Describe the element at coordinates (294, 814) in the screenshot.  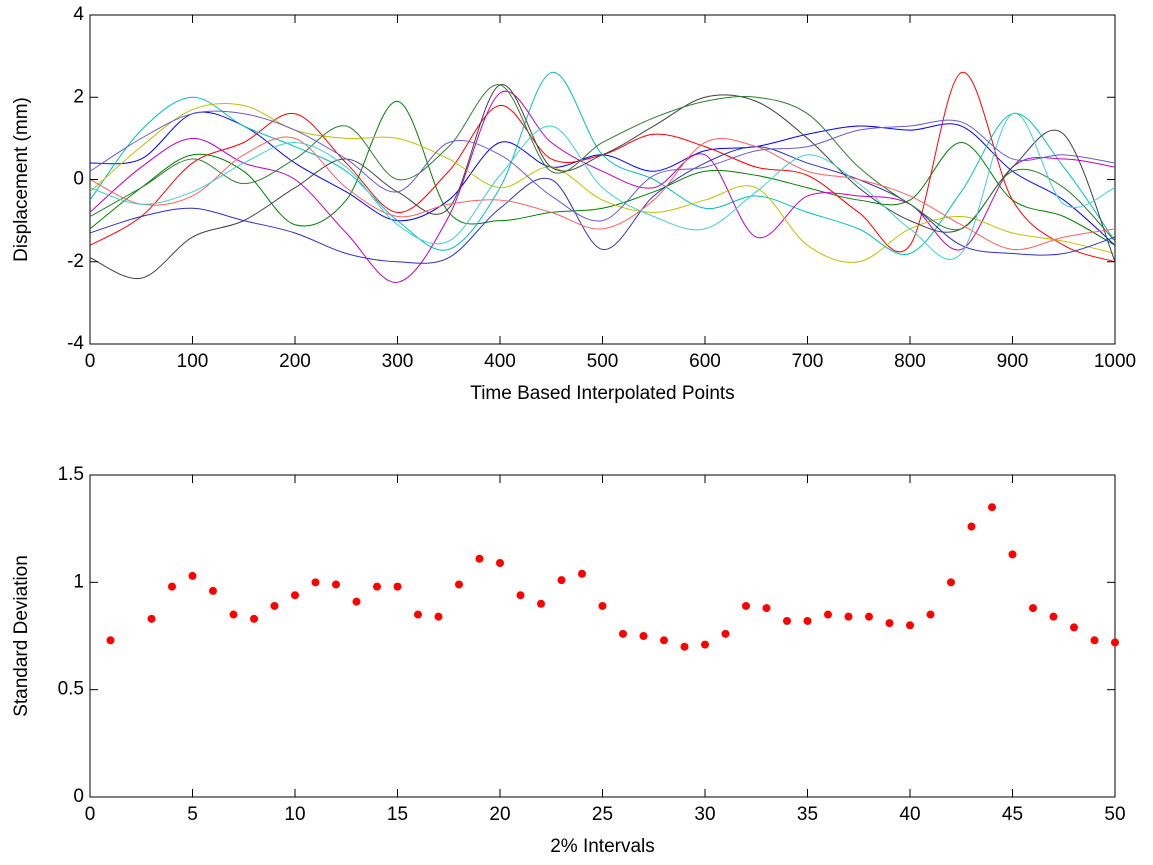
I see `x-tick-label: 10` at that location.